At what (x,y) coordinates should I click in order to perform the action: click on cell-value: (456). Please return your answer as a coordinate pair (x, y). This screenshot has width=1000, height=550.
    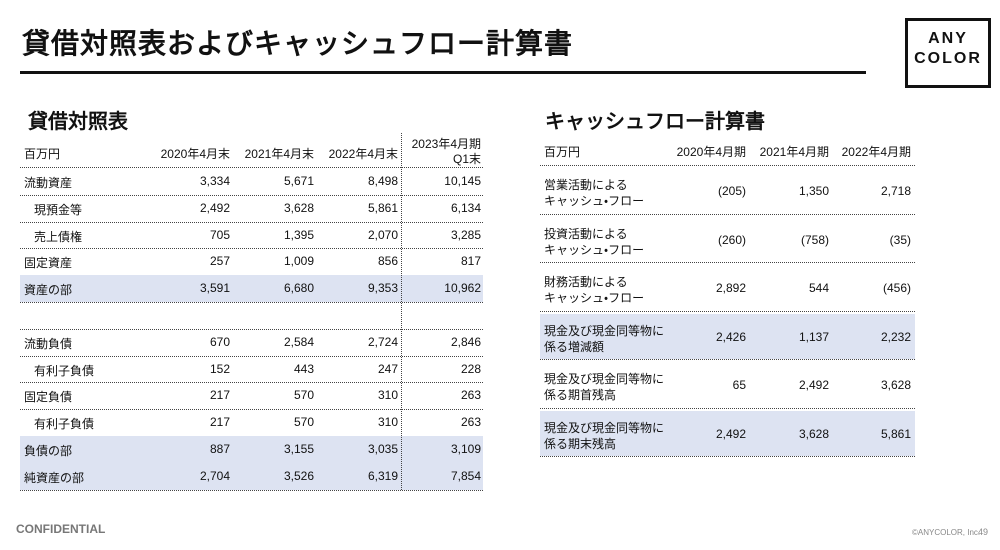
    Looking at the image, I should click on (896, 288).